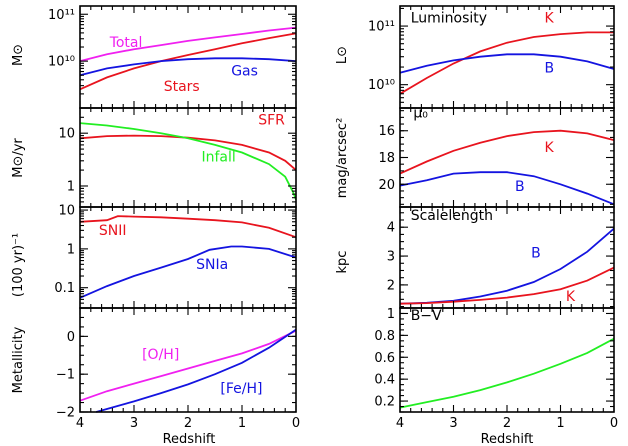  Describe the element at coordinates (386, 131) in the screenshot. I see `y-tick-label: 16` at that location.